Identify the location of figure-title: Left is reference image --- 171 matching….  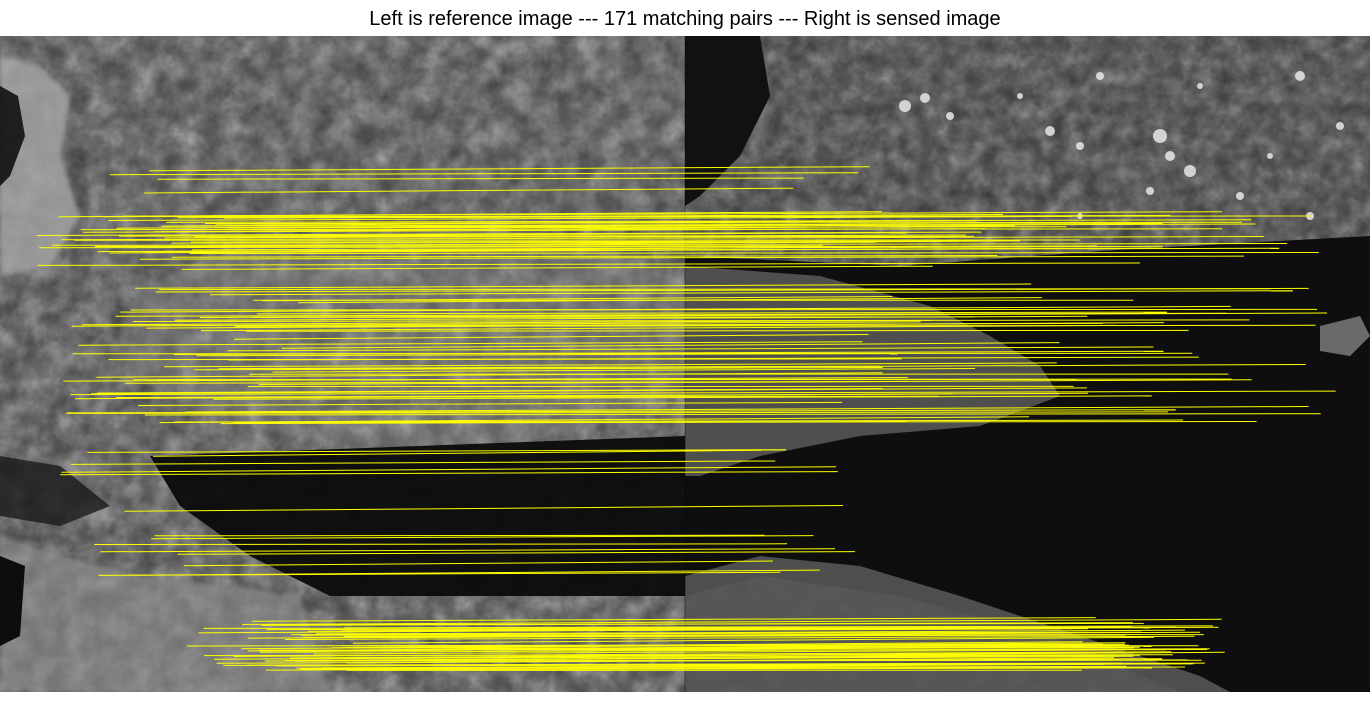
(685, 19).